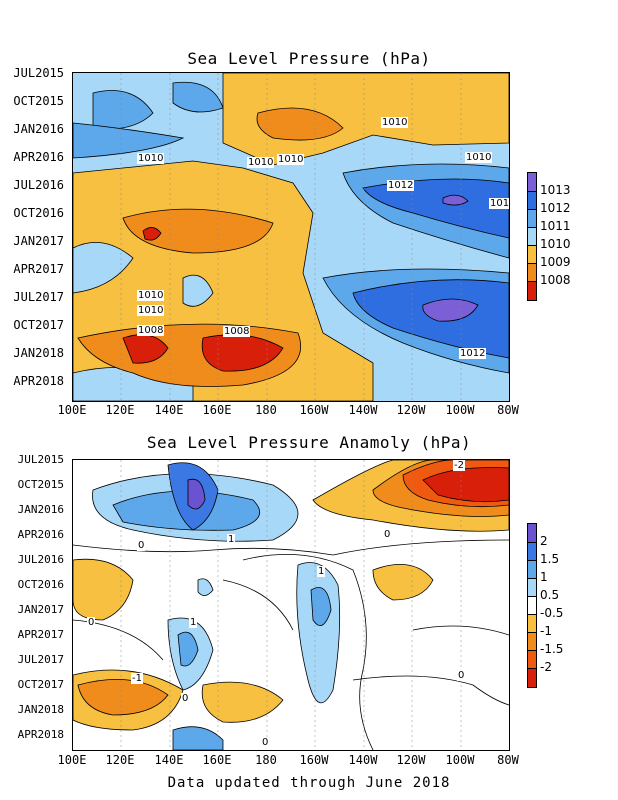 This screenshot has width=618, height=800. I want to click on deep-blue-region, so click(435, 208).